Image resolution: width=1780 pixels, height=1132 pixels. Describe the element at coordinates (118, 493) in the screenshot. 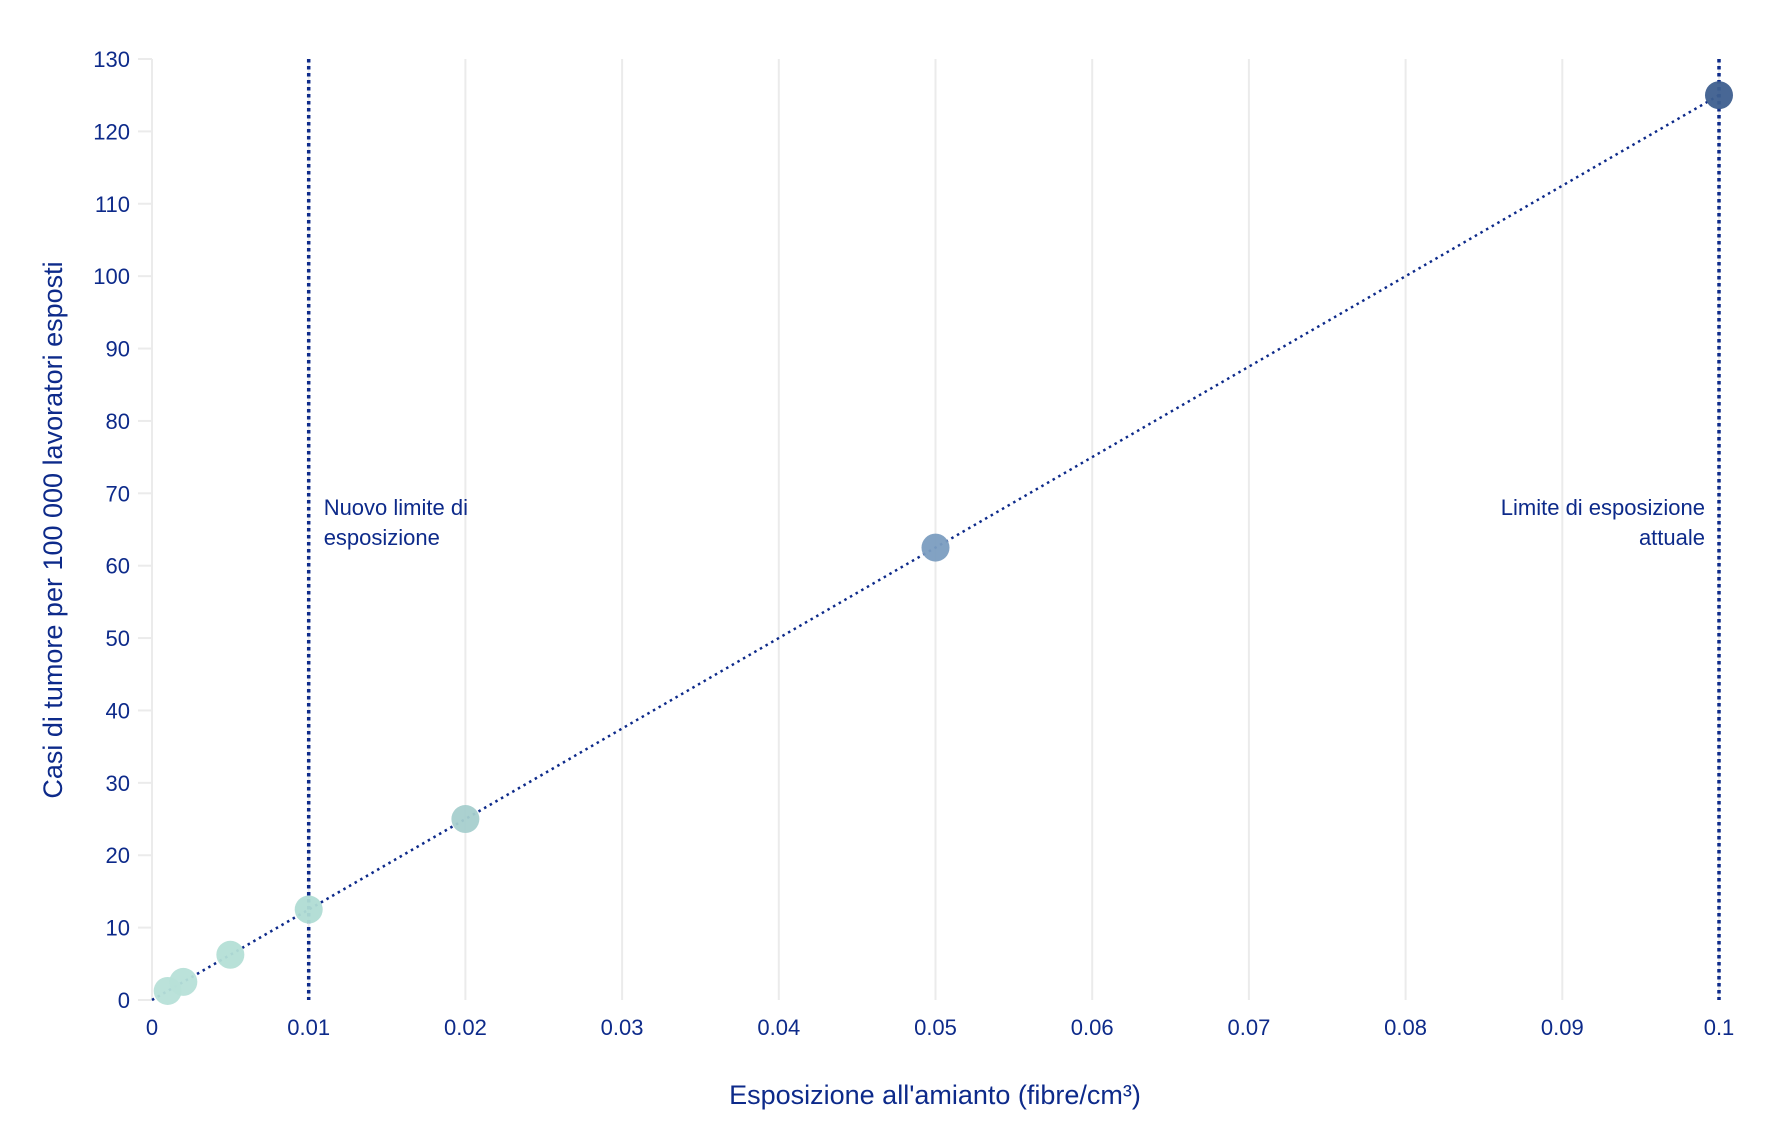

I see `y-tick-label: 70` at that location.